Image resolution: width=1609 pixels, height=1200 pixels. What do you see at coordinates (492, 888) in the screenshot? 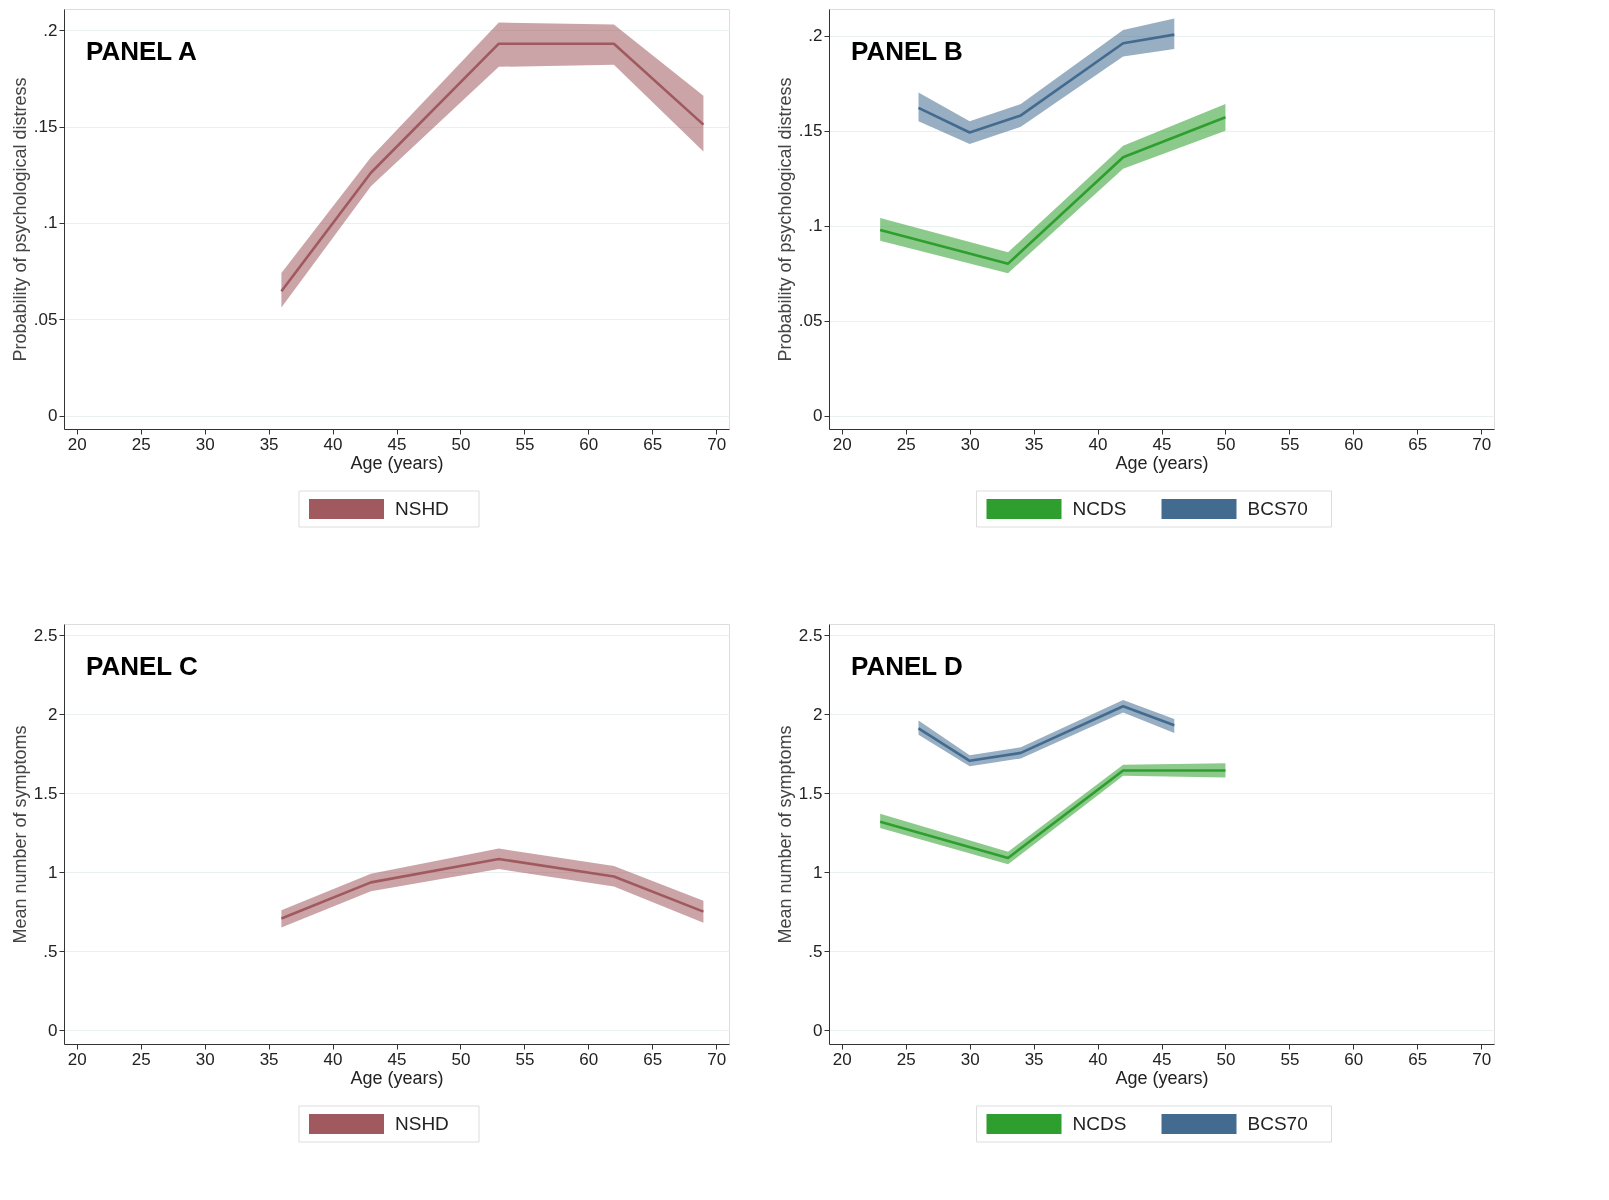
I see `line-series` at bounding box center [492, 888].